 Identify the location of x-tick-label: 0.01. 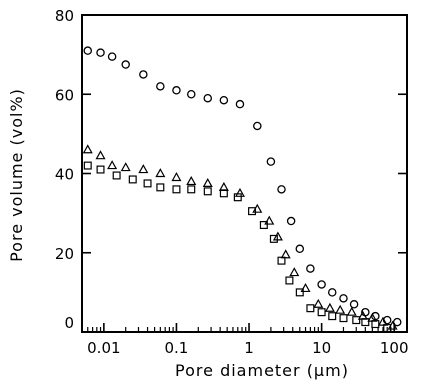
(103, 348).